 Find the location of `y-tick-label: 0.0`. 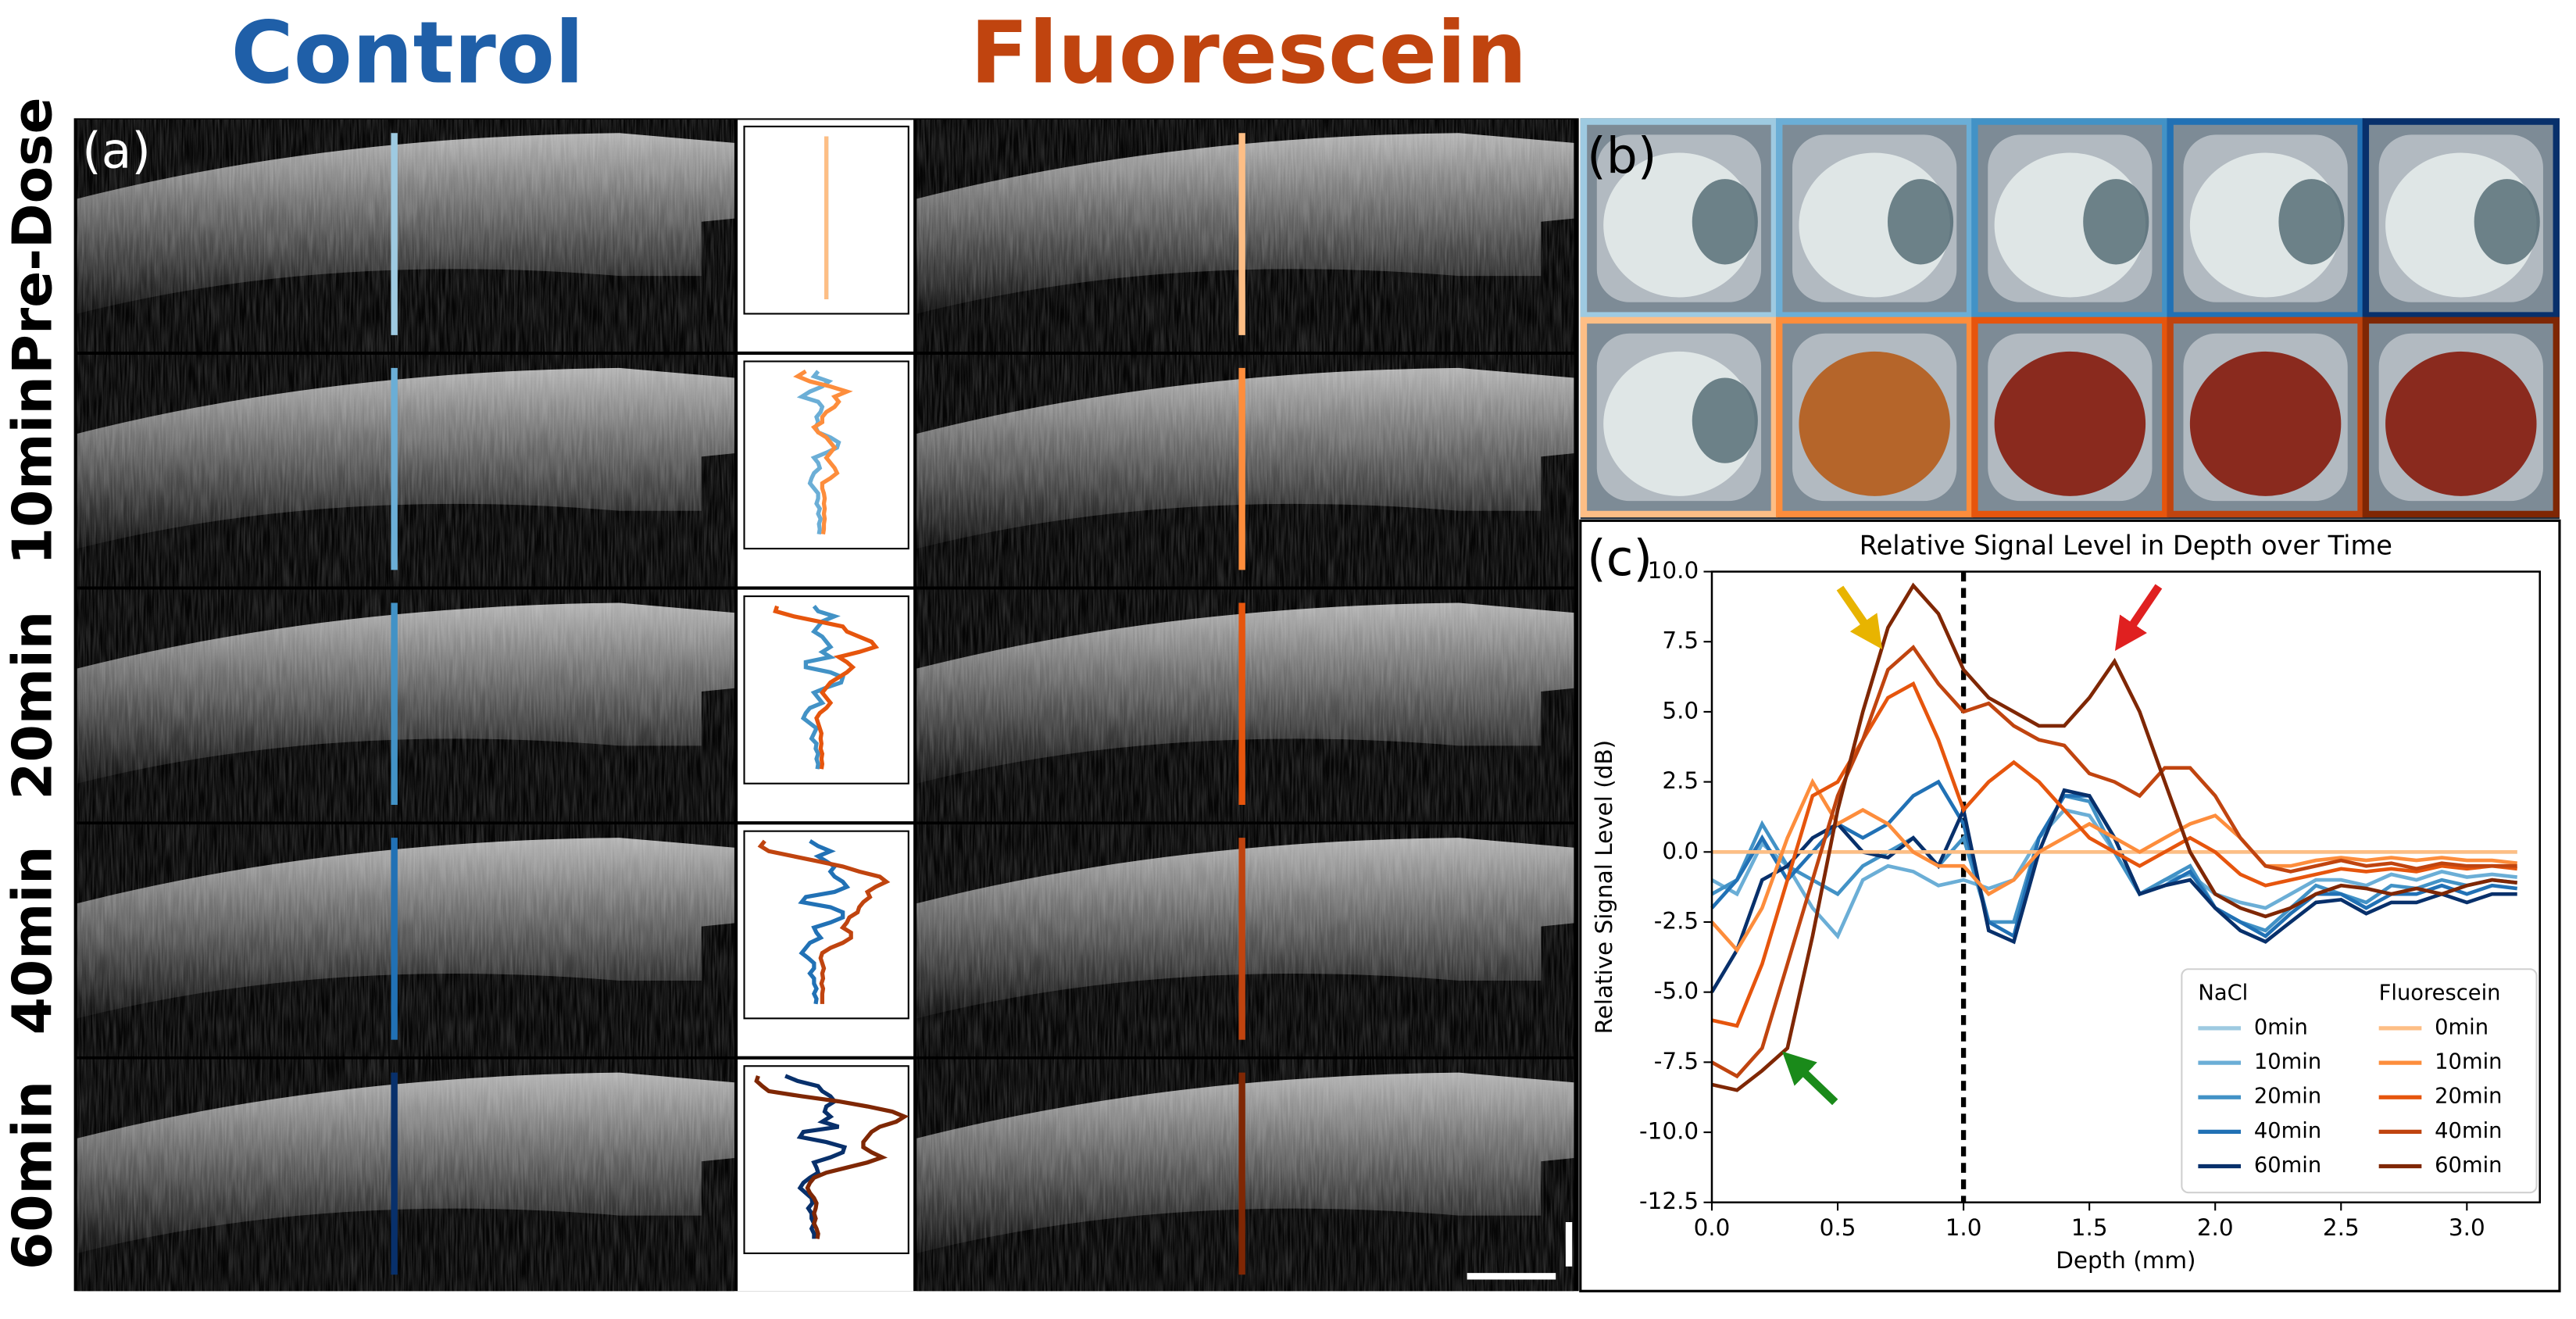

y-tick-label: 0.0 is located at coordinates (1681, 851).